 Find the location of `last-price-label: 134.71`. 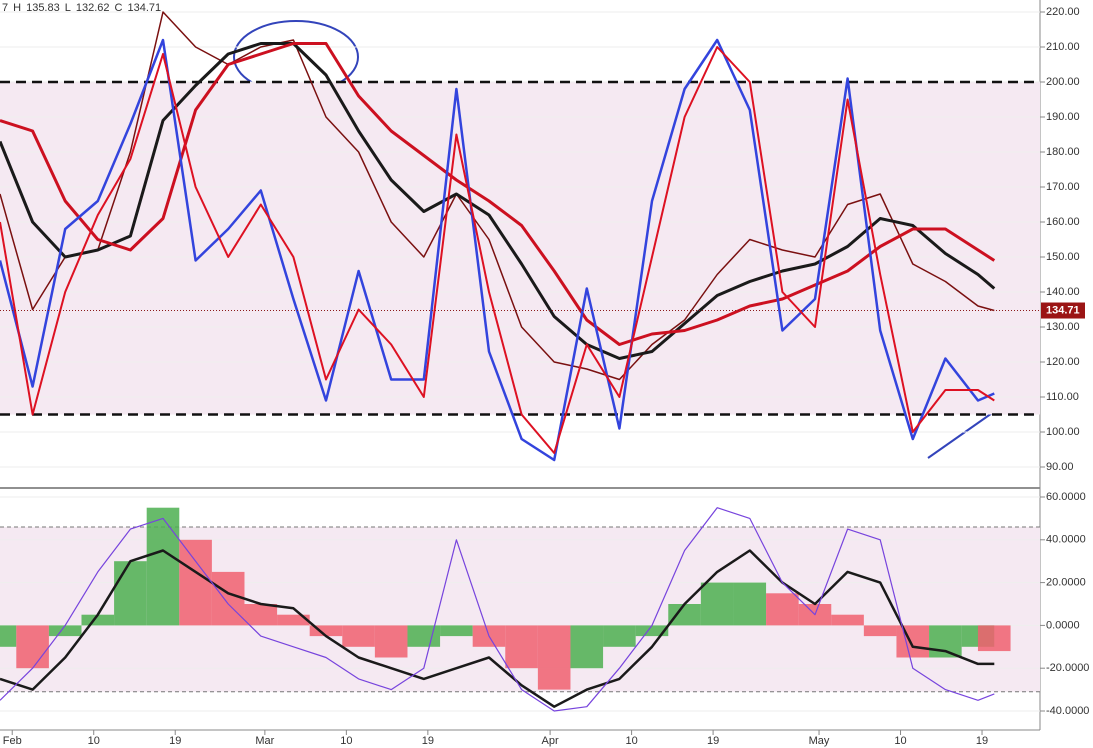

last-price-label: 134.71 is located at coordinates (1063, 310).